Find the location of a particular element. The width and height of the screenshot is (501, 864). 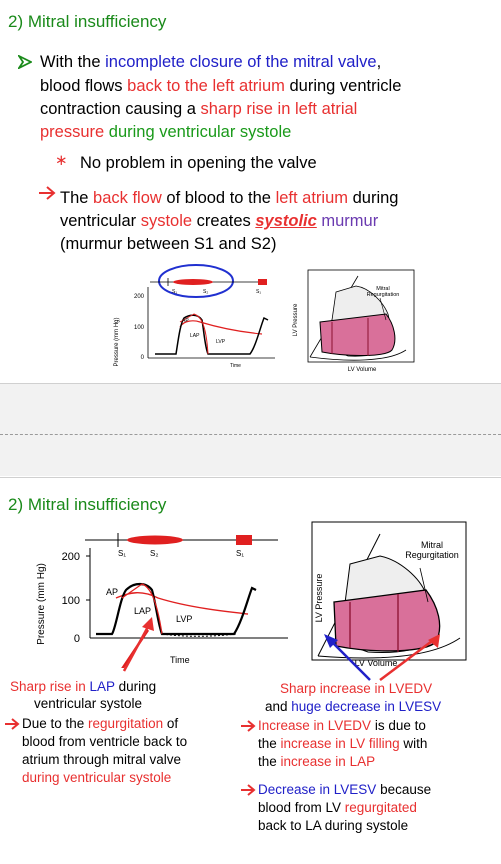

s2-label-large: S₂ is located at coordinates (154, 553).